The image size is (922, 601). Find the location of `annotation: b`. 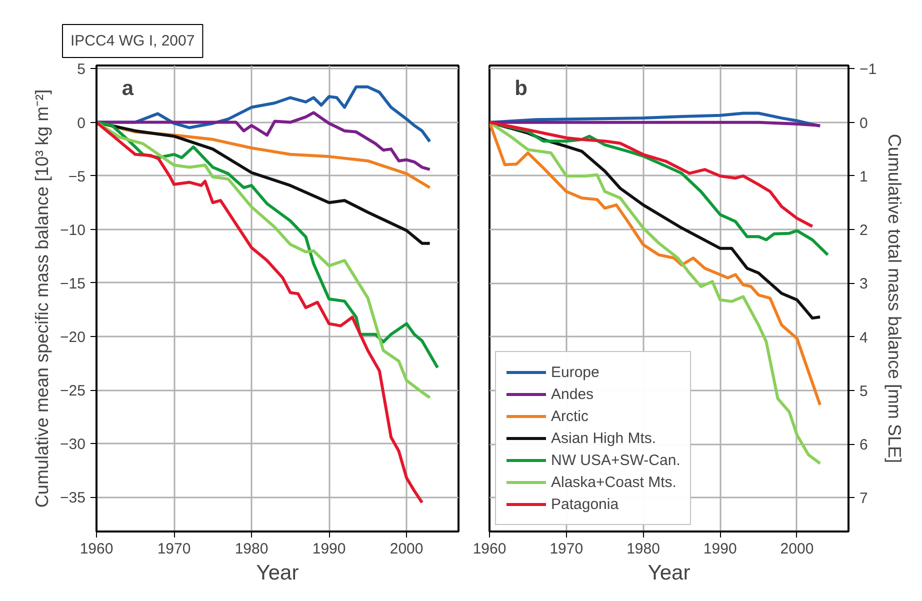

annotation: b is located at coordinates (521, 88).